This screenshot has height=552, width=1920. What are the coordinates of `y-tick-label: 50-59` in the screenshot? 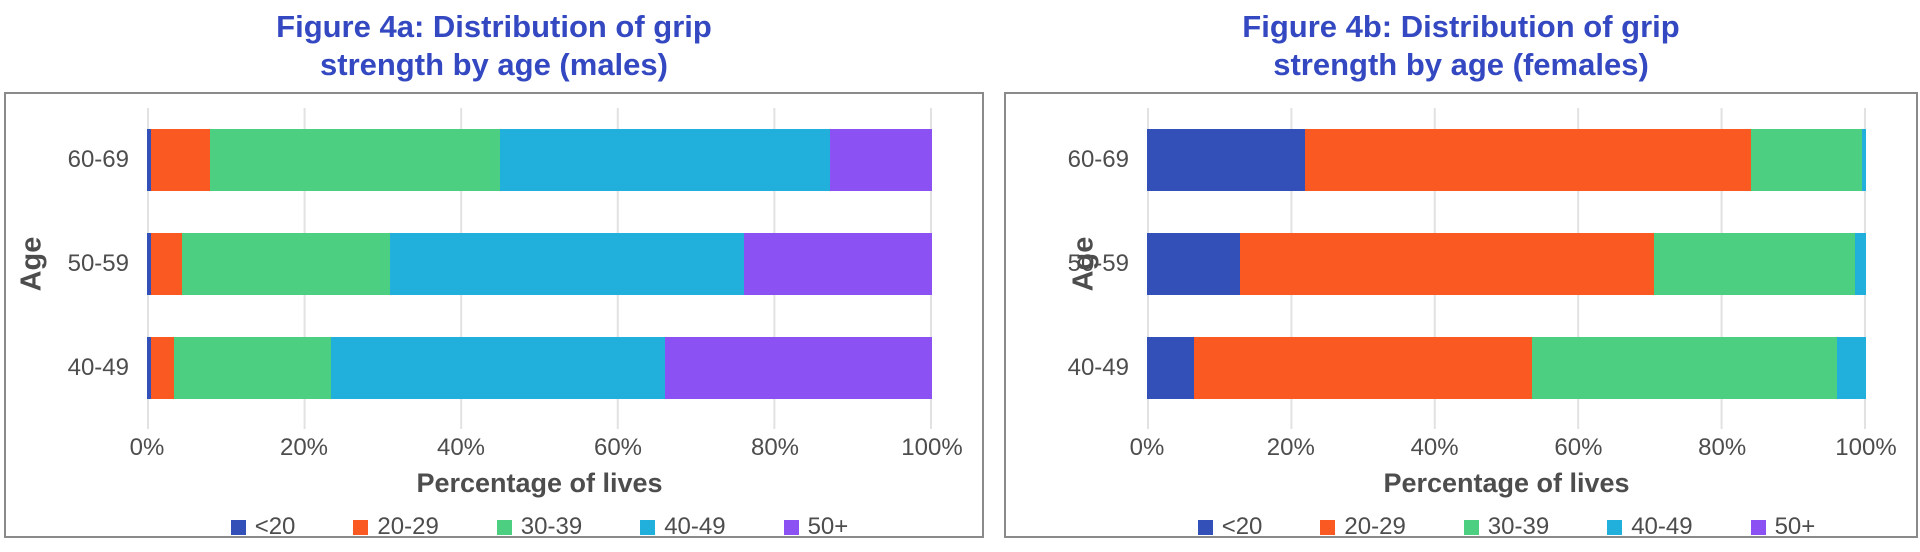 It's located at (1098, 263).